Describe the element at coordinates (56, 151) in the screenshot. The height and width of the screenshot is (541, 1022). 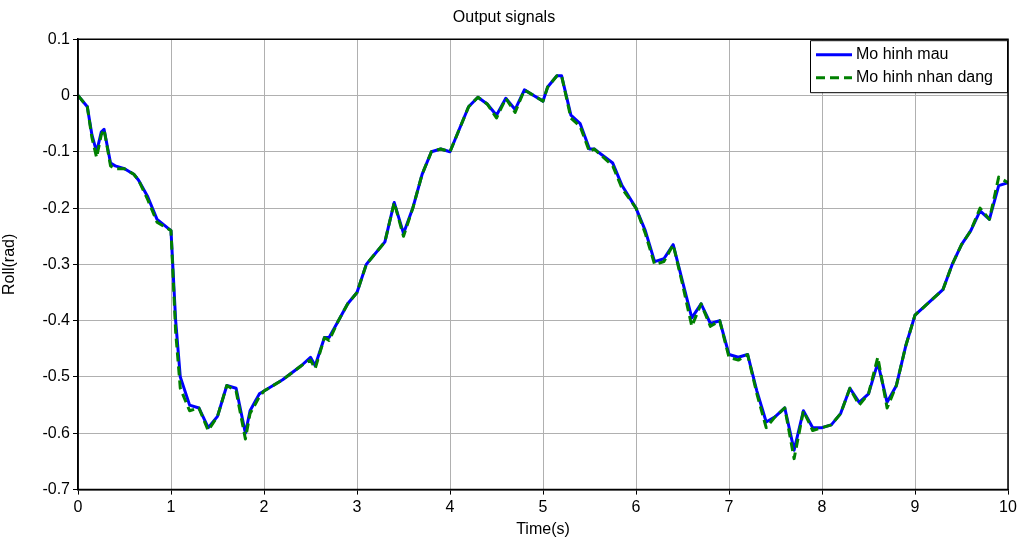
I see `y-tick-label: -0.1` at that location.